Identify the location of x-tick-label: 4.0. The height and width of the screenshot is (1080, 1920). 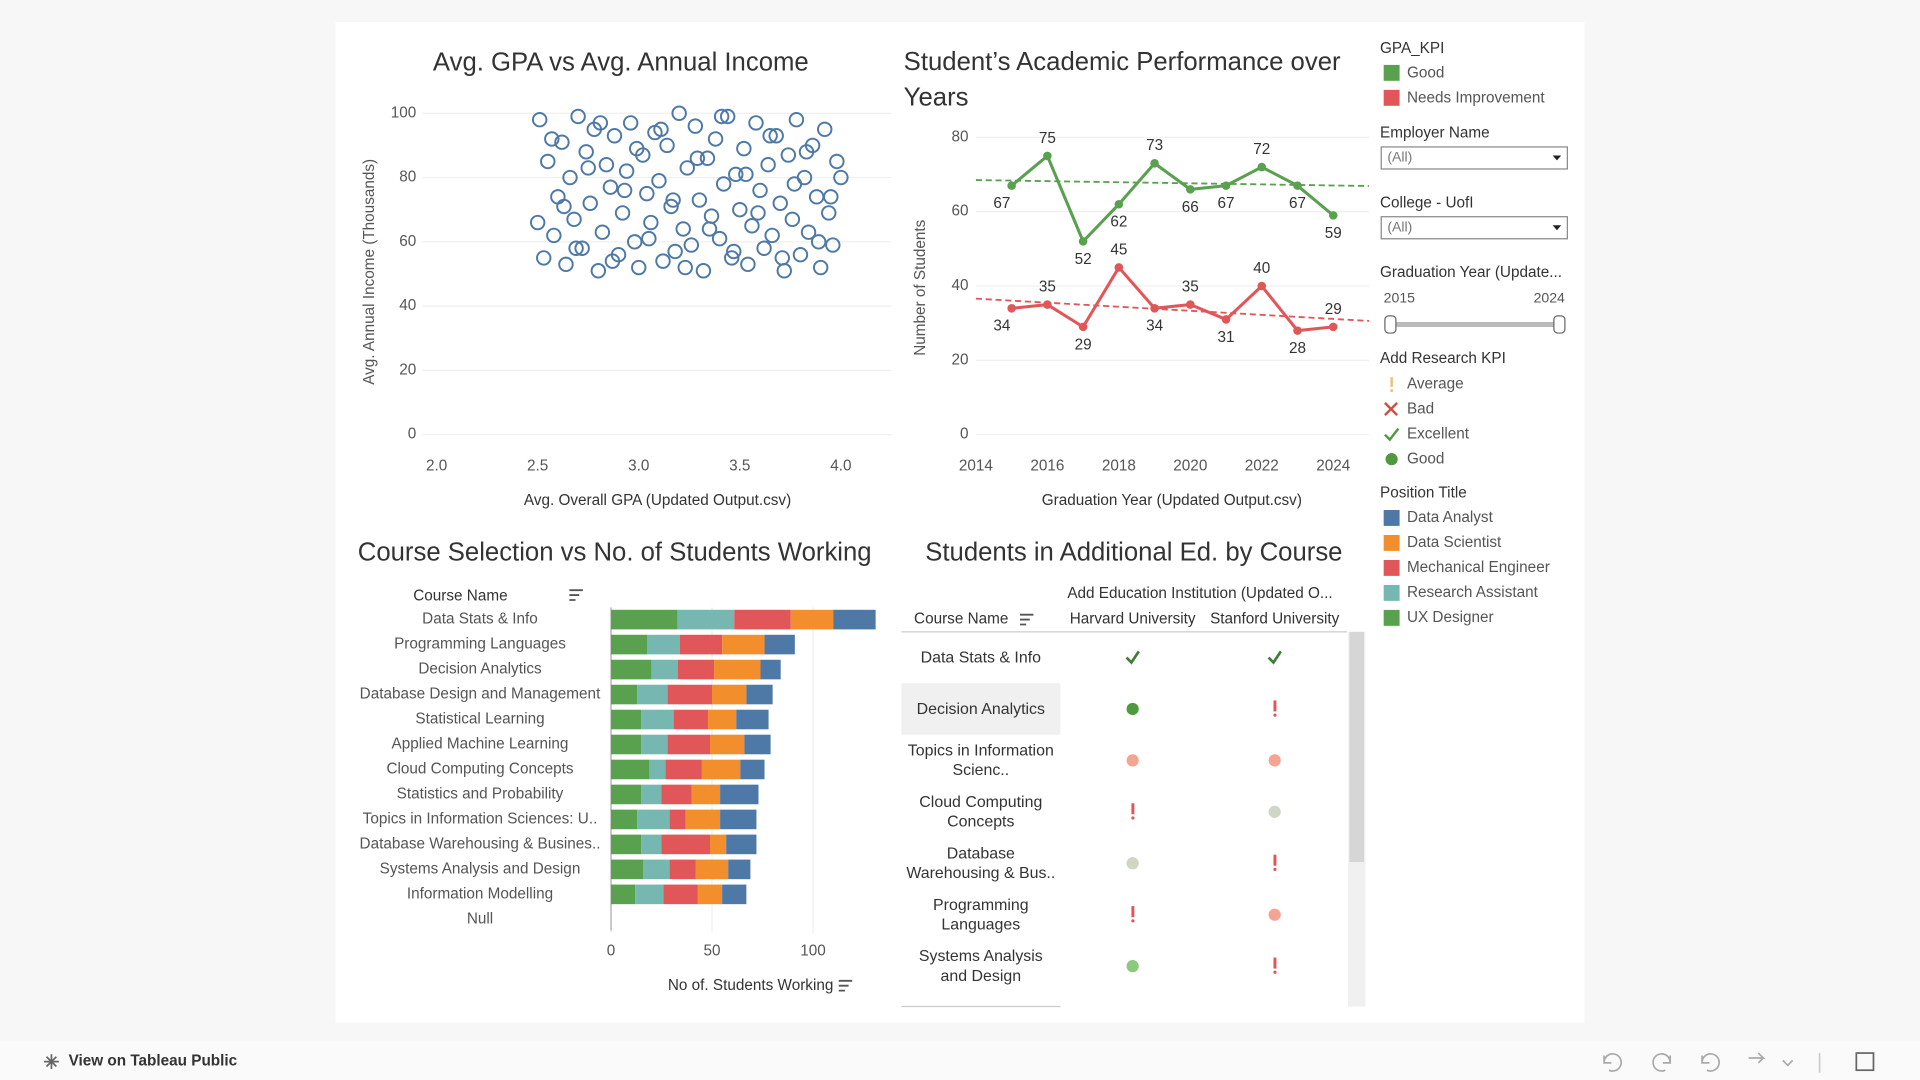
(840, 466).